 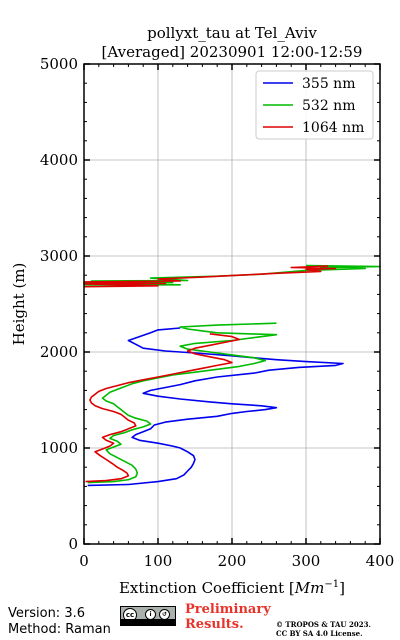 I want to click on x-tick-label: 400, so click(x=380, y=561).